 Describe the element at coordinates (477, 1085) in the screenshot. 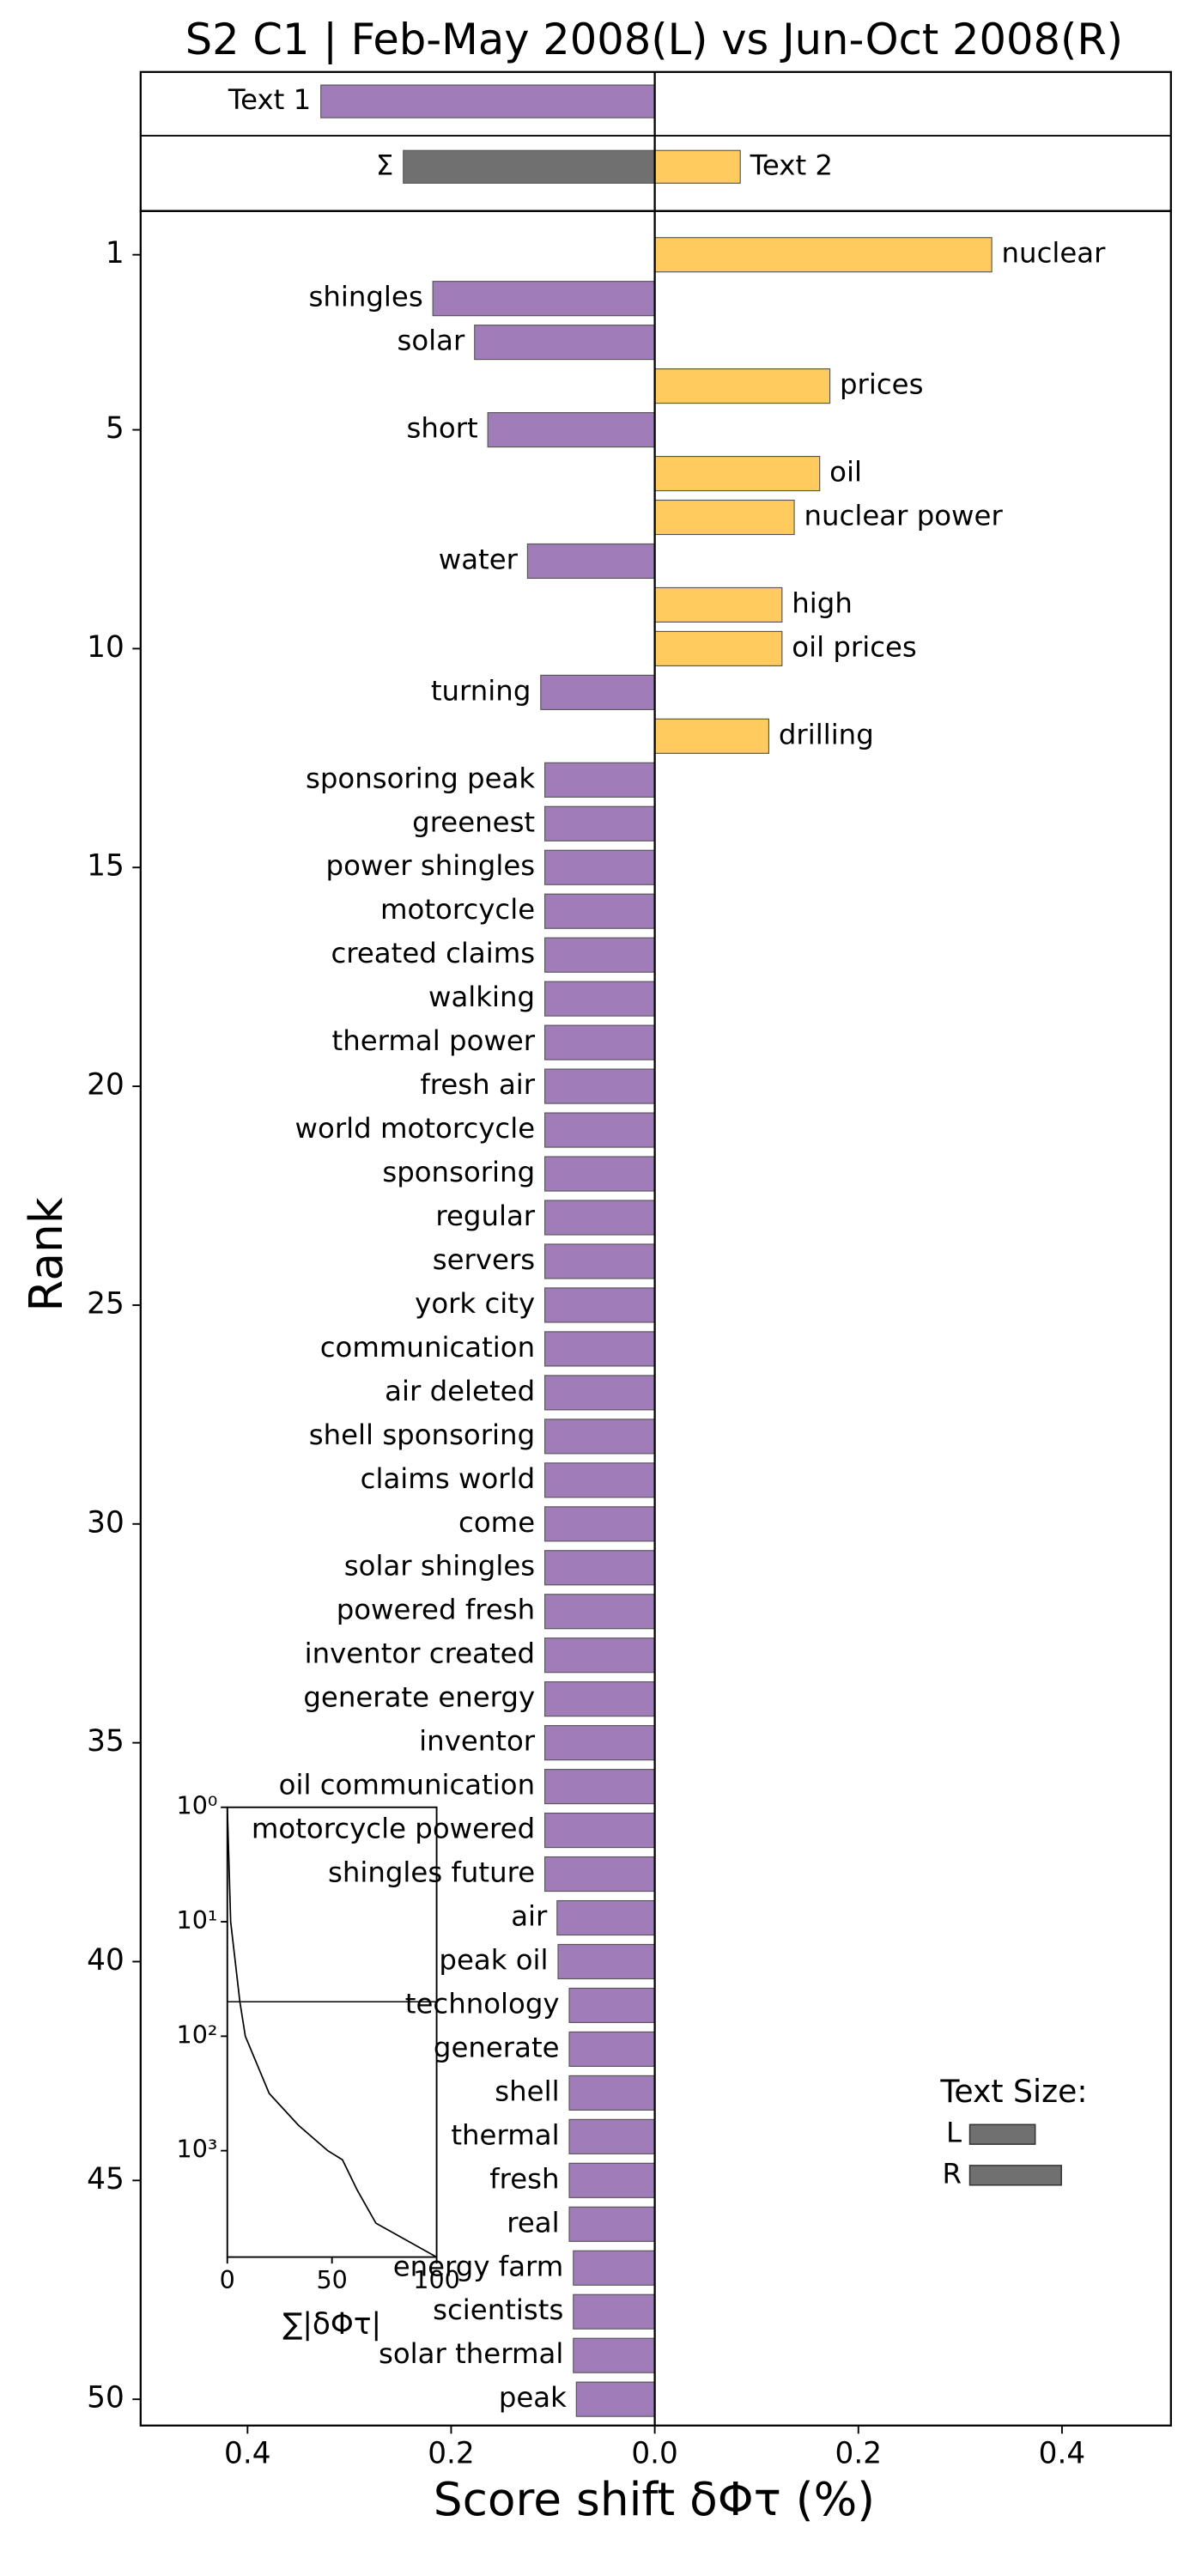

I see `word-label: fresh air` at that location.